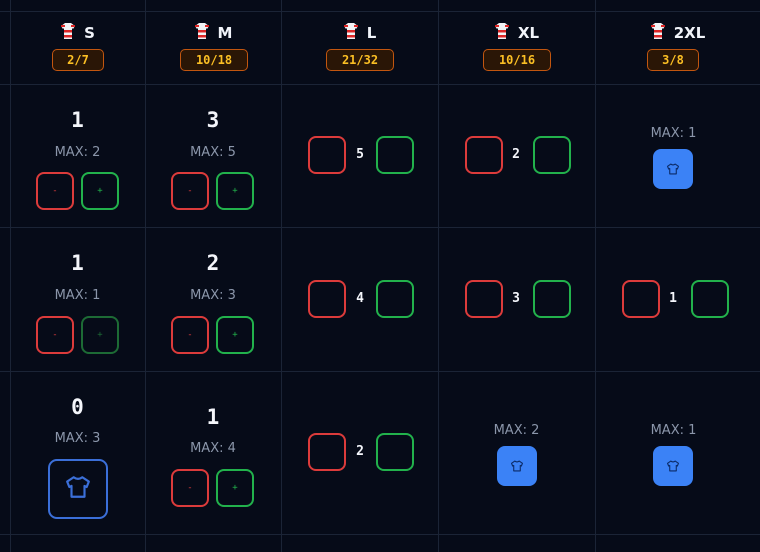 The width and height of the screenshot is (760, 552). I want to click on max-label: MAX: 4, so click(213, 448).